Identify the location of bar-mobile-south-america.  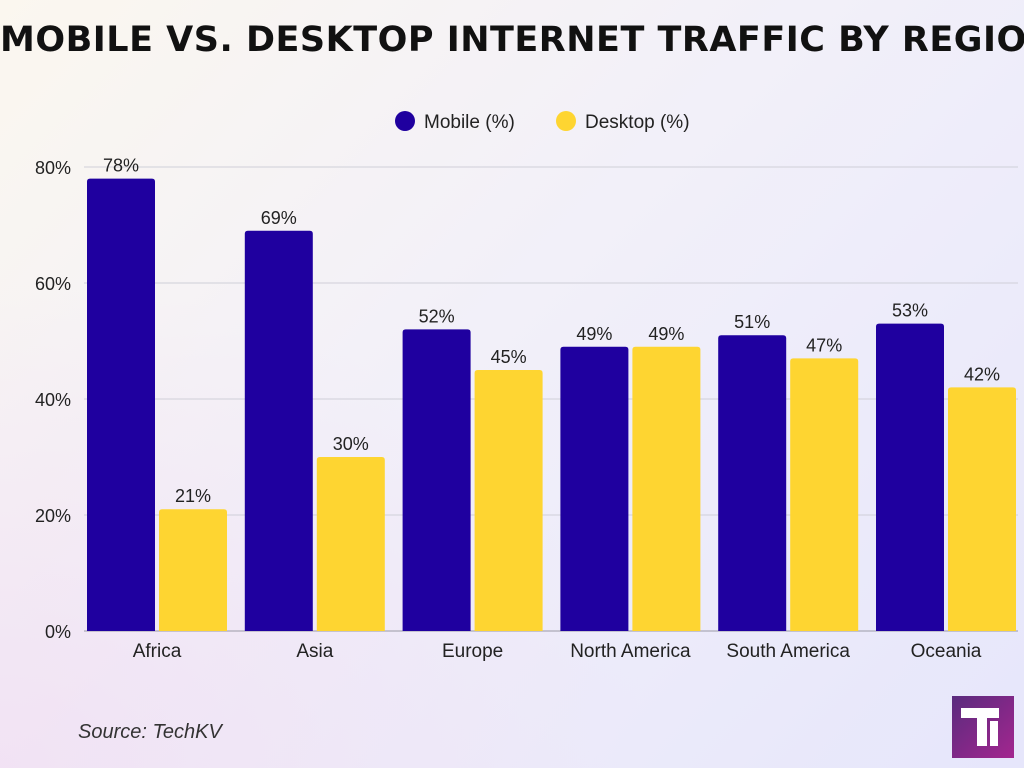
(752, 483).